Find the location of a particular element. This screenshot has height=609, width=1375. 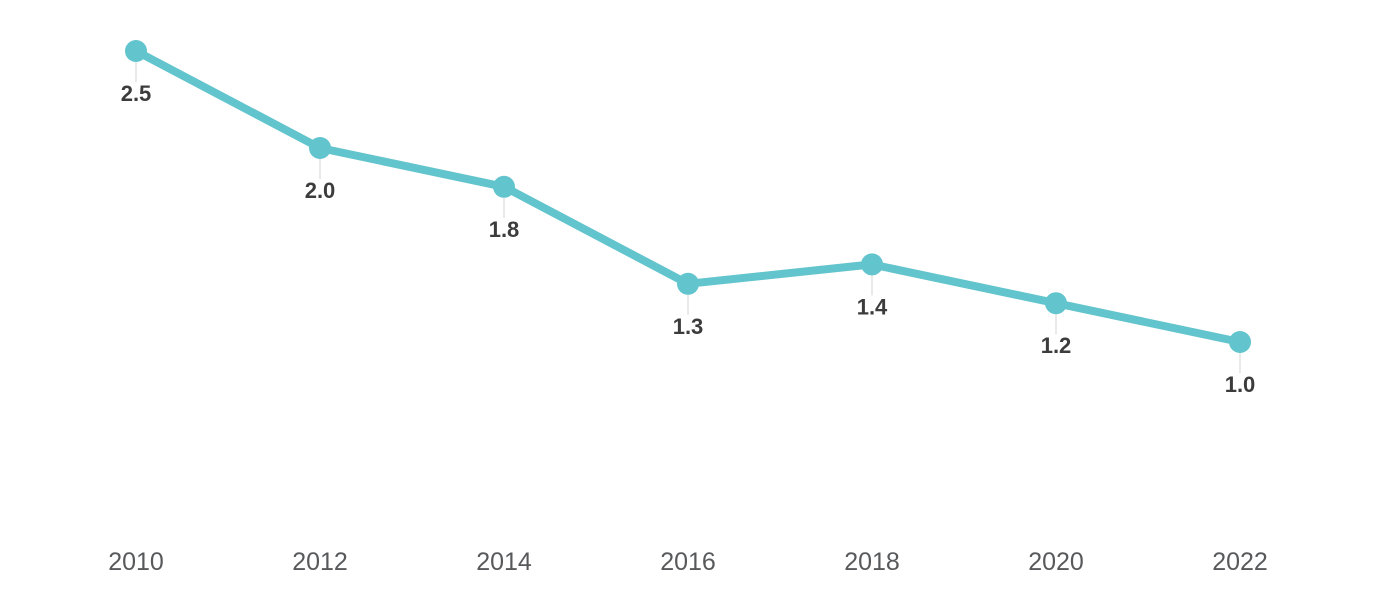

data-point-label: 2.0 is located at coordinates (320, 190).